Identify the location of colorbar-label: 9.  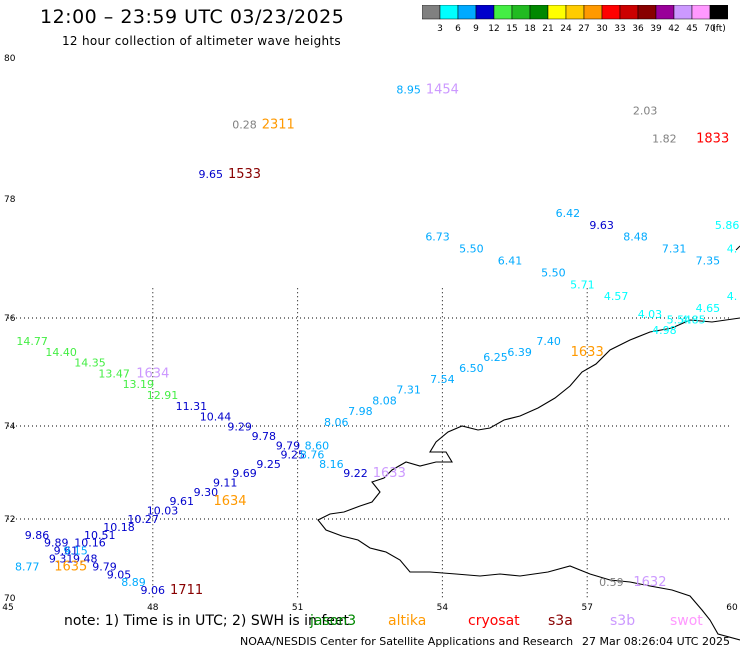
(476, 29).